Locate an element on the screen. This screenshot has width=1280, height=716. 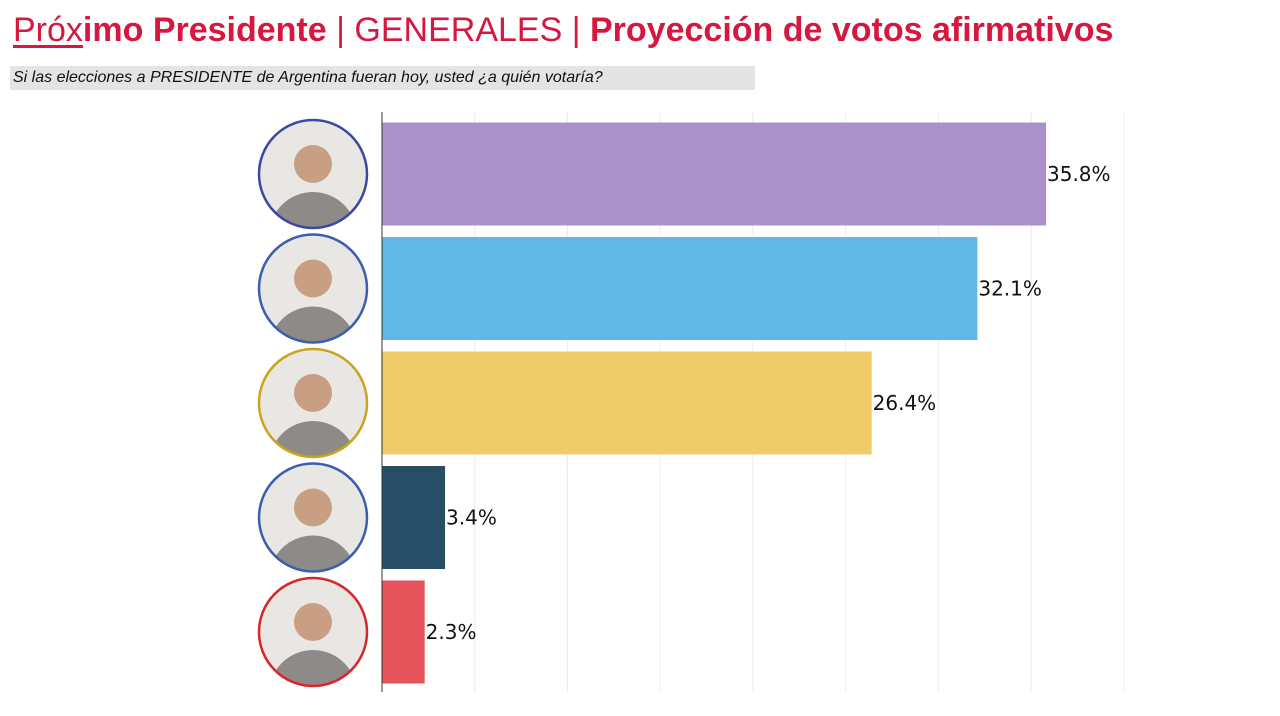
value-label-candidate-3: 26.4% is located at coordinates (905, 403).